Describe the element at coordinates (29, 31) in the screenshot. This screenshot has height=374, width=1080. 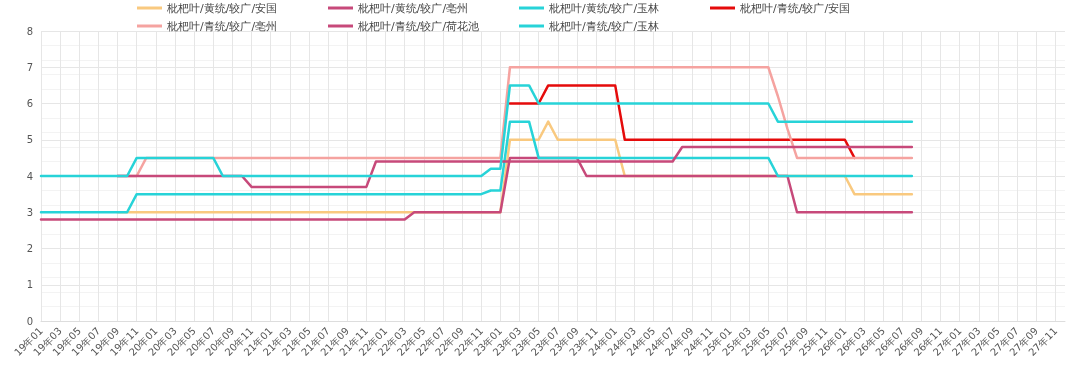
I see `y-tick-label: 8` at that location.